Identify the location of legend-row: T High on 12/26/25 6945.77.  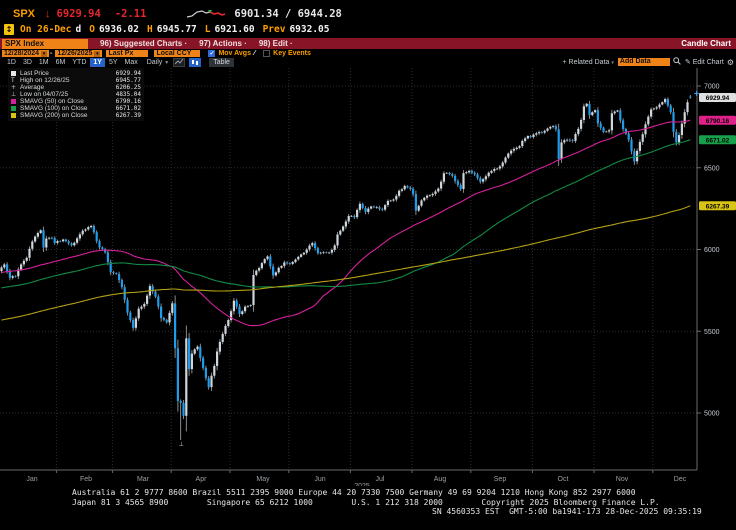
(76, 80).